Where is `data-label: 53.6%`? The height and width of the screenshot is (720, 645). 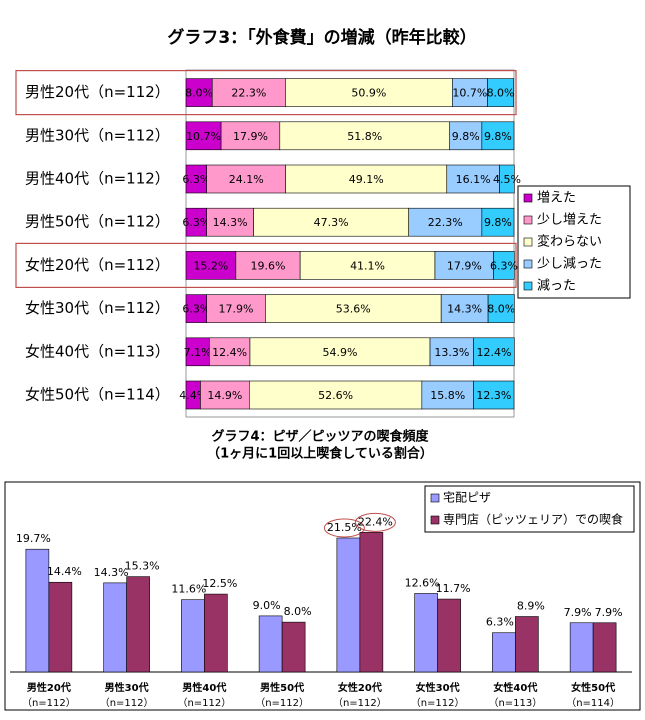 data-label: 53.6% is located at coordinates (353, 309).